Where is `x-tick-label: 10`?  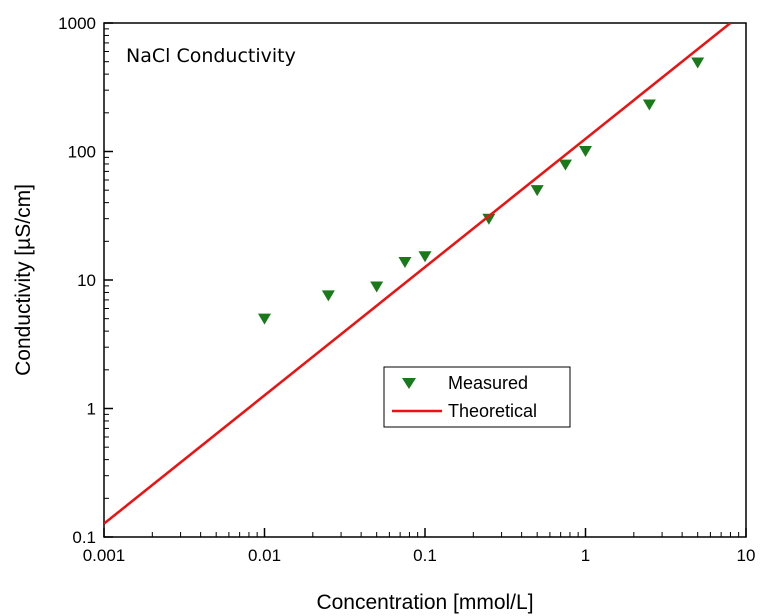
x-tick-label: 10 is located at coordinates (746, 555).